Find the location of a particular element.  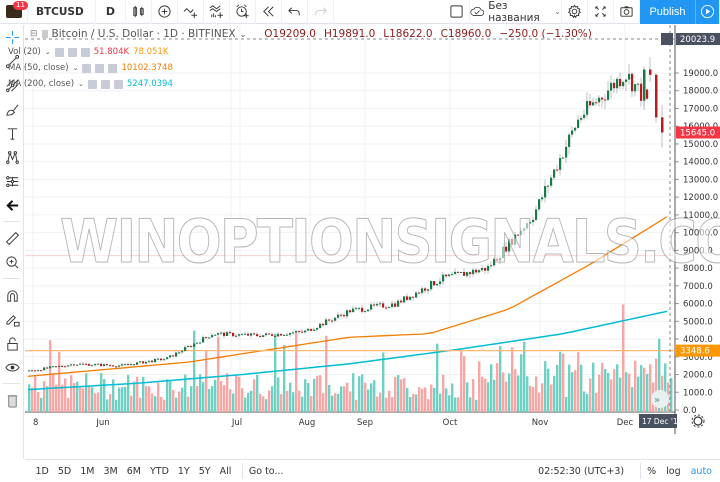

trendline-tool is located at coordinates (12, 61).